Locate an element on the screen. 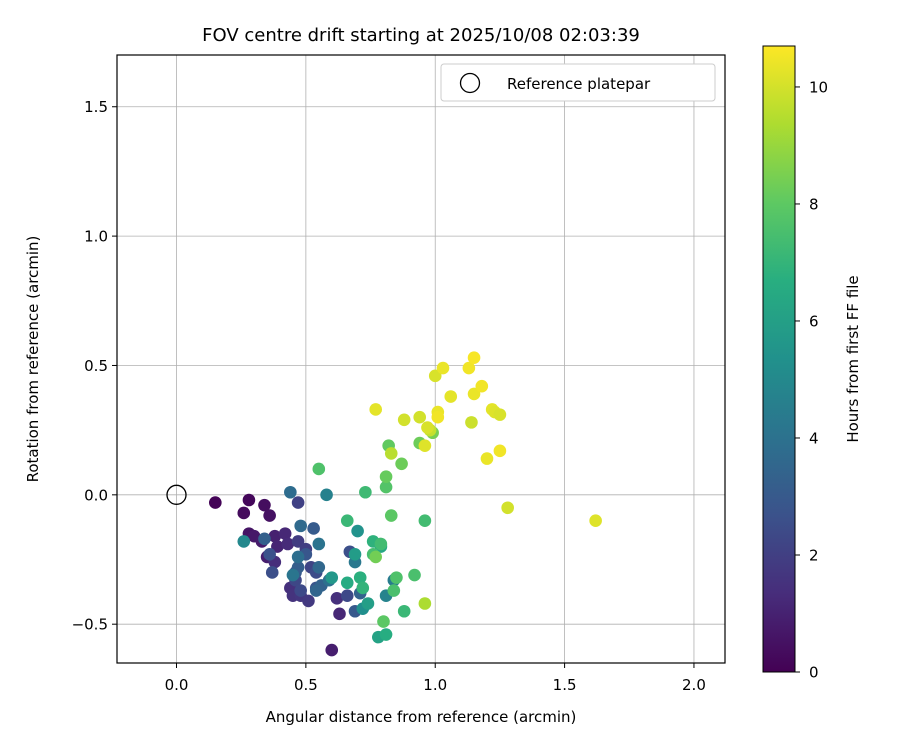 This screenshot has width=900, height=750. legend-marker-icon is located at coordinates (470, 83).